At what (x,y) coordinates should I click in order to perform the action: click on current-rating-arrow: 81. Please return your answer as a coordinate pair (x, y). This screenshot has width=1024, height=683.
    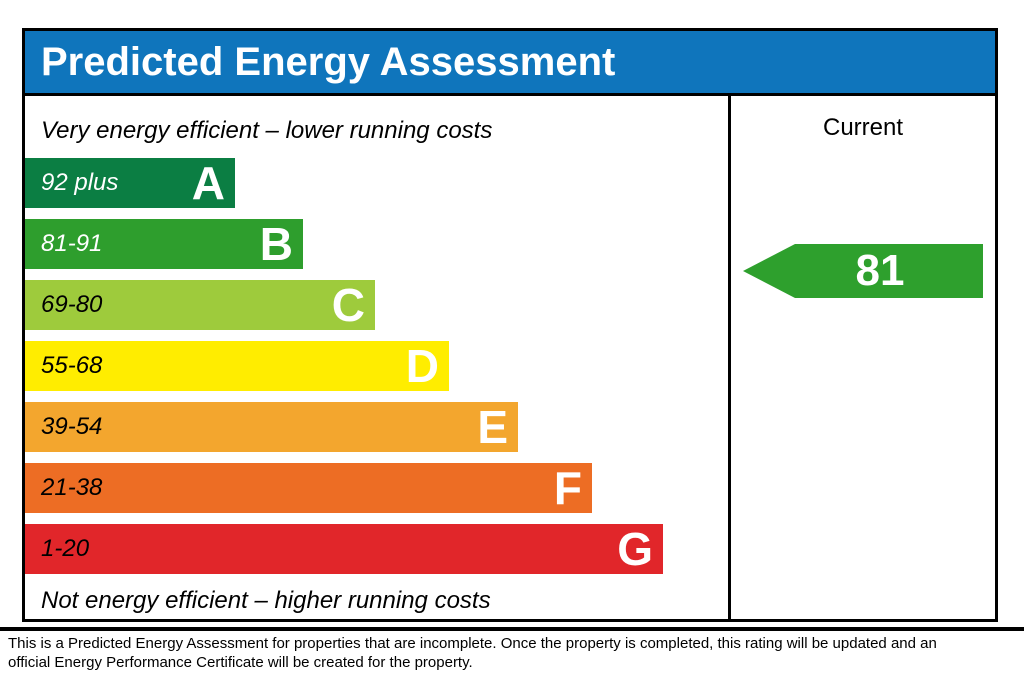
    Looking at the image, I should click on (863, 271).